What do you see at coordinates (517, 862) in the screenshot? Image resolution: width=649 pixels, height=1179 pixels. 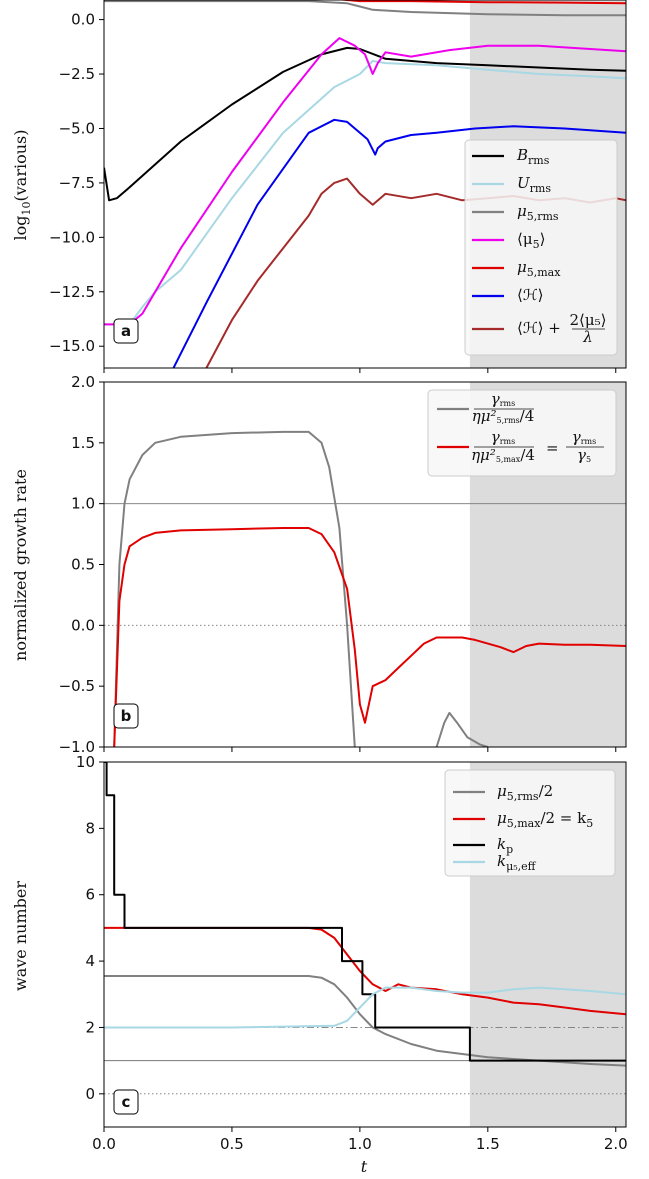 I see `legend-c-label-kmu5eff: kμ₅,eff` at bounding box center [517, 862].